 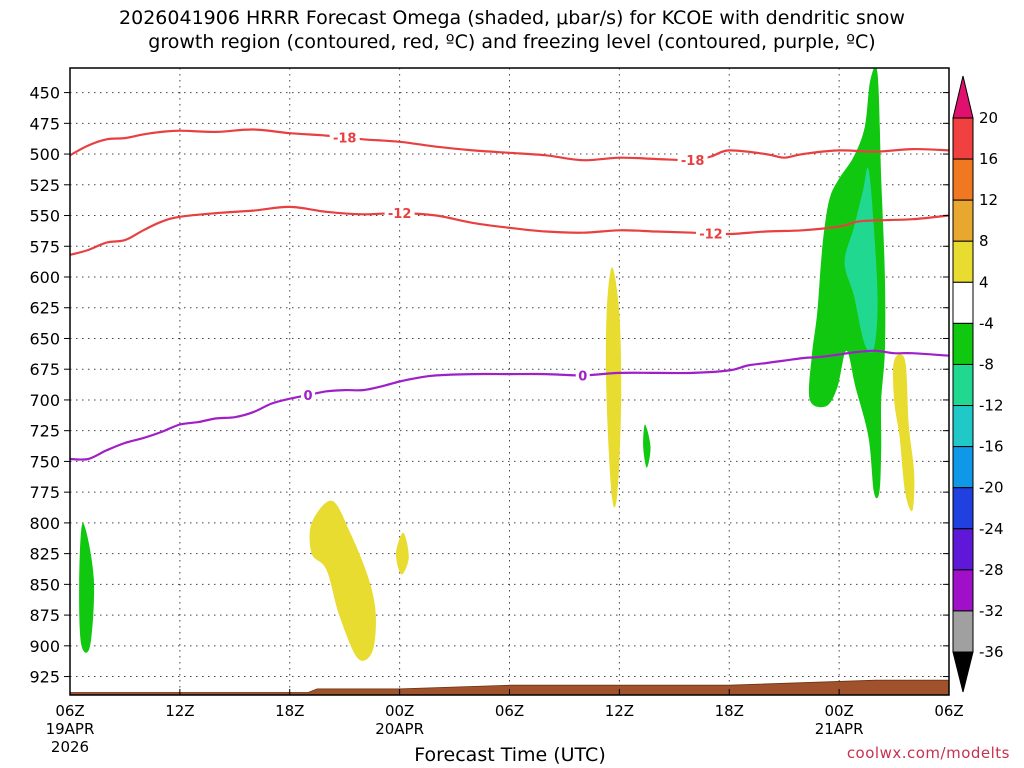 What do you see at coordinates (44, 216) in the screenshot?
I see `y-tick-label: 550` at bounding box center [44, 216].